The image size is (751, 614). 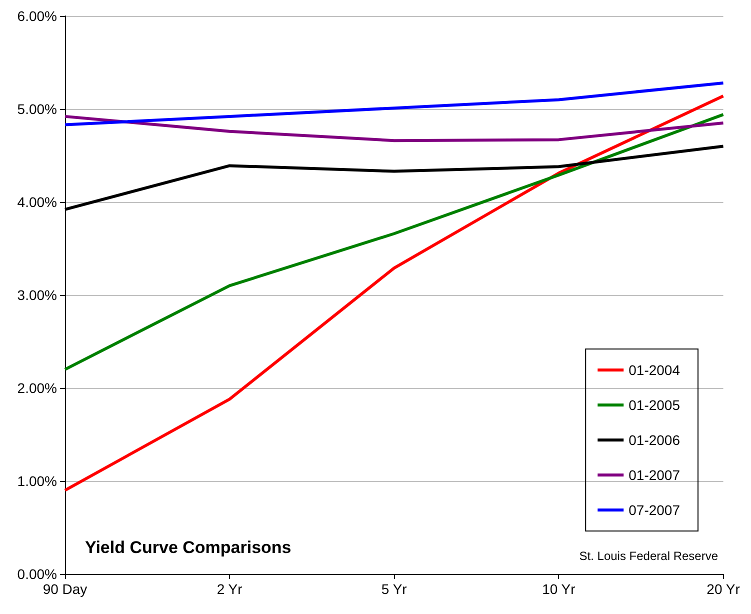 I want to click on y-tick-label: 6.00%, so click(x=37, y=16).